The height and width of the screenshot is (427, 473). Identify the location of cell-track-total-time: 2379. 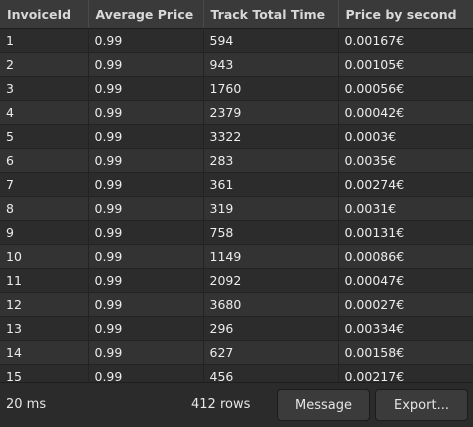
(271, 112).